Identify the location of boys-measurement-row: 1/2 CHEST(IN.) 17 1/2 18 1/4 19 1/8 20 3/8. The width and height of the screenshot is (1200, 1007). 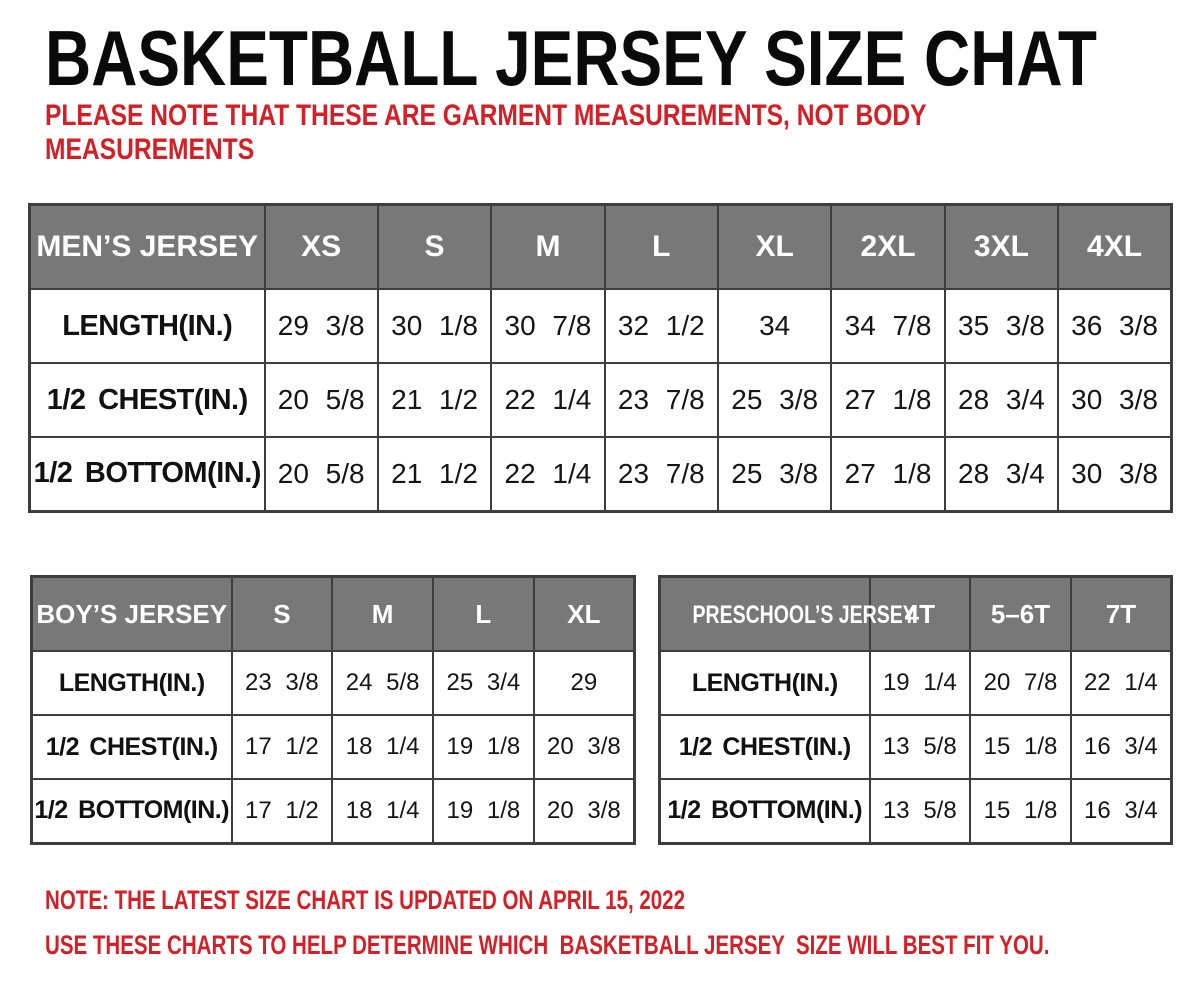
(333, 747).